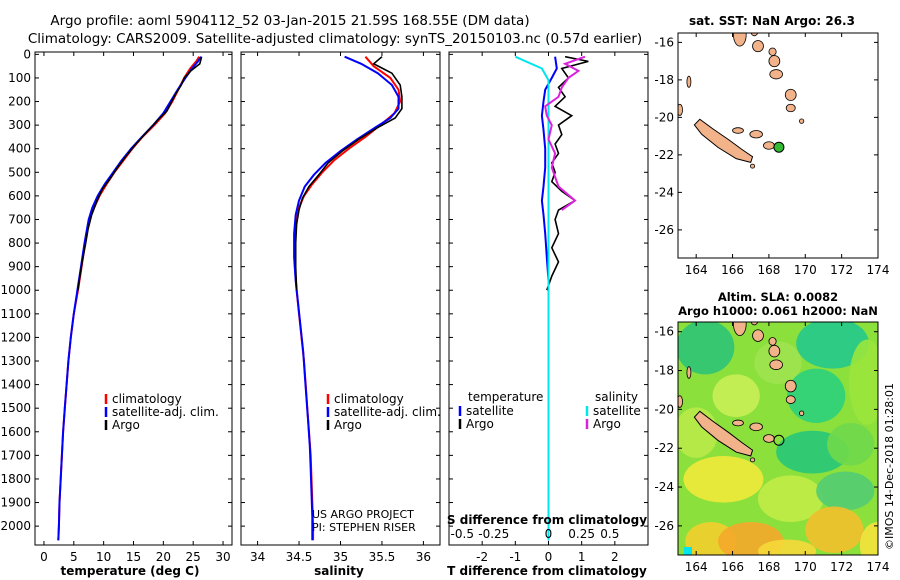 This screenshot has width=900, height=580. Describe the element at coordinates (15, 503) in the screenshot. I see `y-tick-label: 1900` at that location.